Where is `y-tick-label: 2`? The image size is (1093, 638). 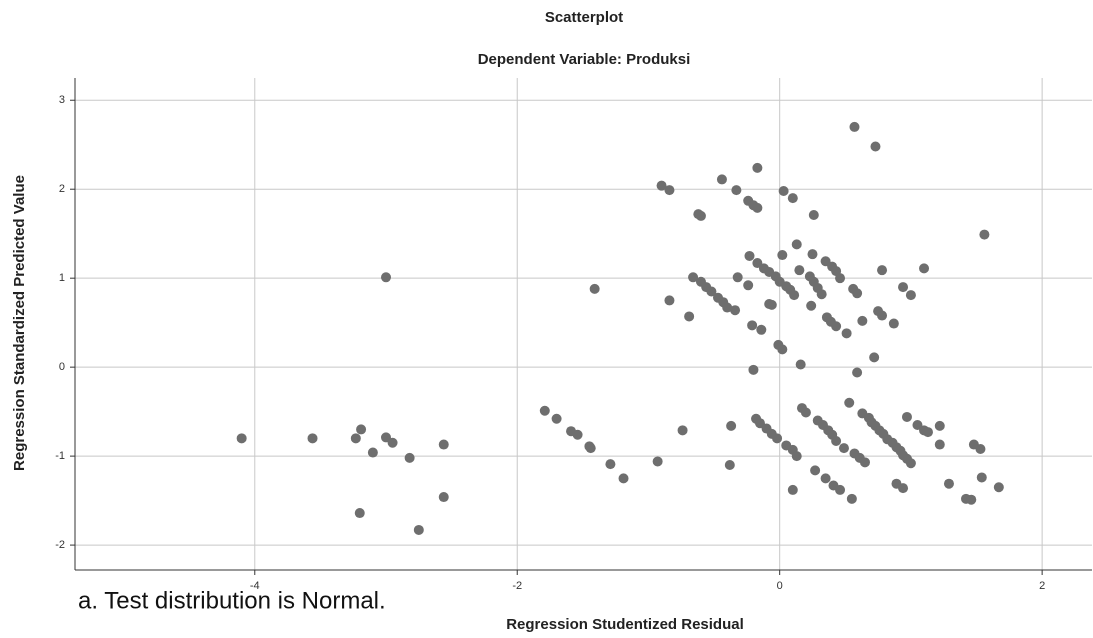 y-tick-label: 2 is located at coordinates (62, 189).